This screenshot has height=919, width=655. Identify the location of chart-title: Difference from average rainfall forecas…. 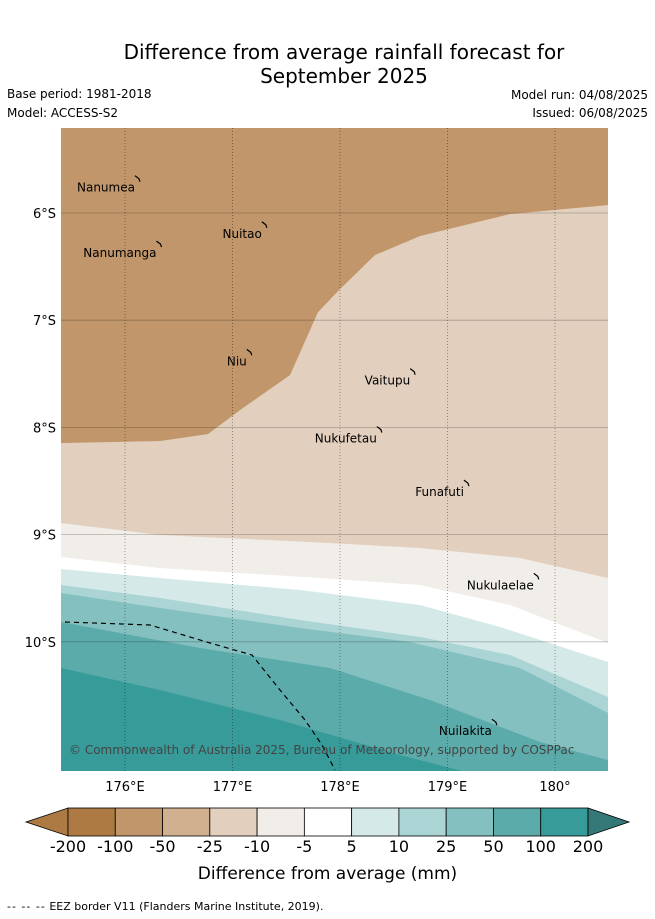
(327, 64).